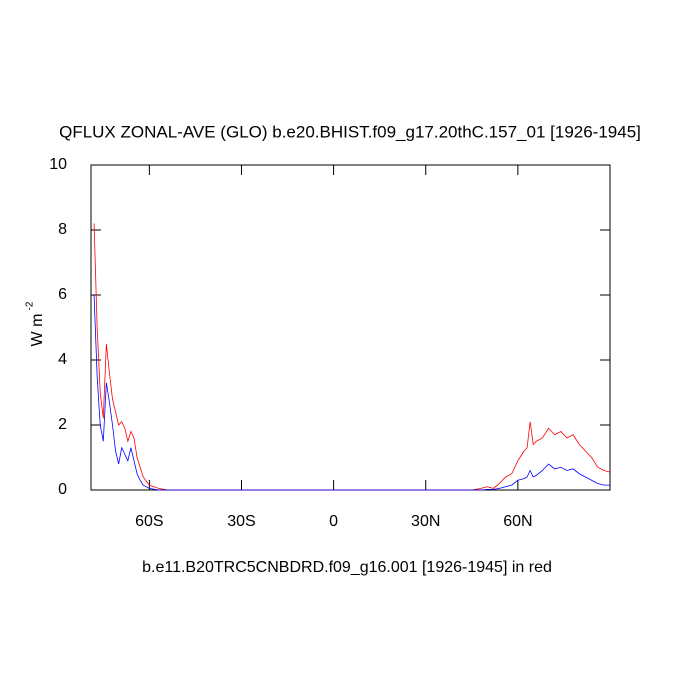  I want to click on x-tick-label: 30S, so click(241, 521).